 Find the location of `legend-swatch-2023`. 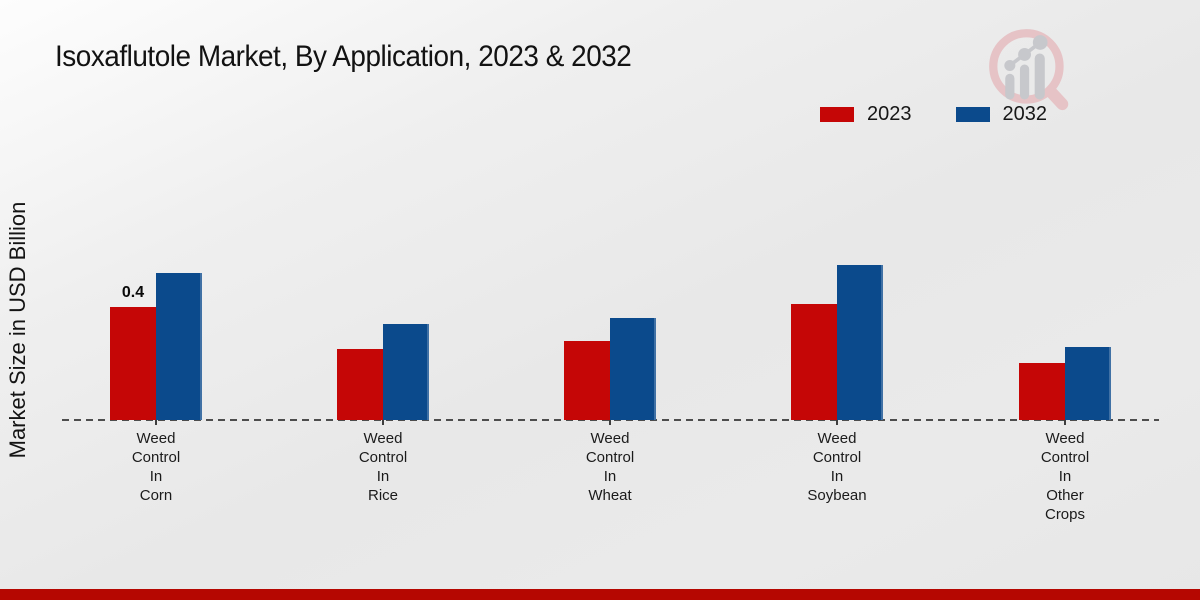

legend-swatch-2023 is located at coordinates (837, 114).